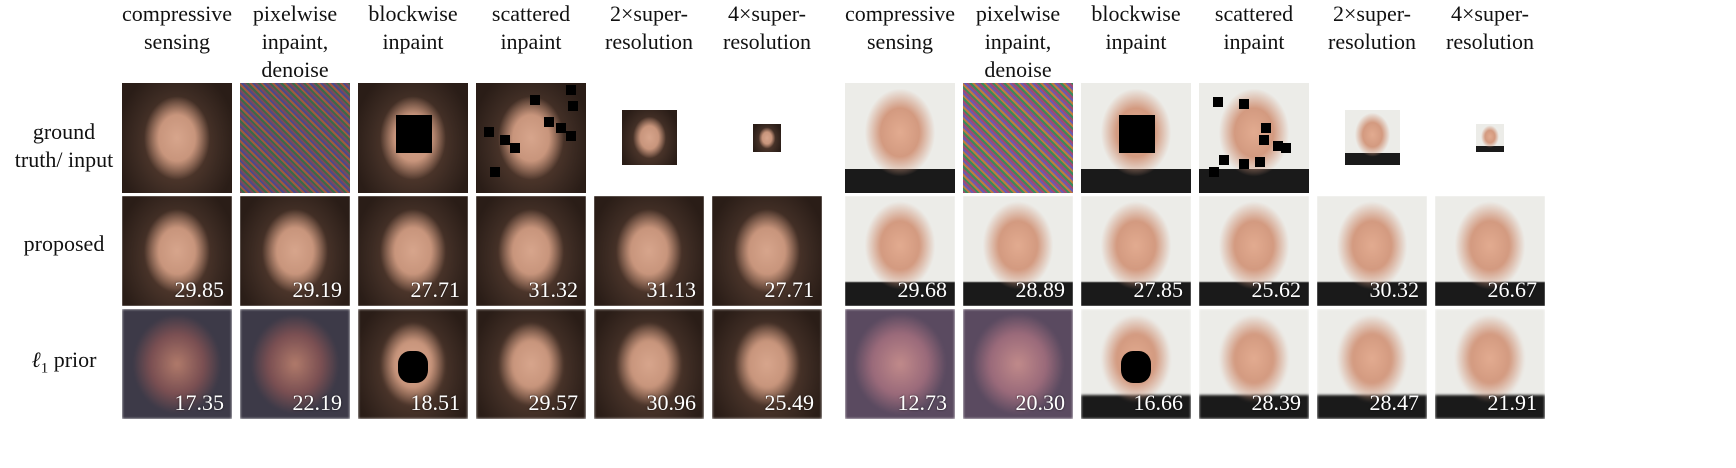 The image size is (1736, 468). Describe the element at coordinates (1512, 289) in the screenshot. I see `psnr-score: 26.67` at that location.